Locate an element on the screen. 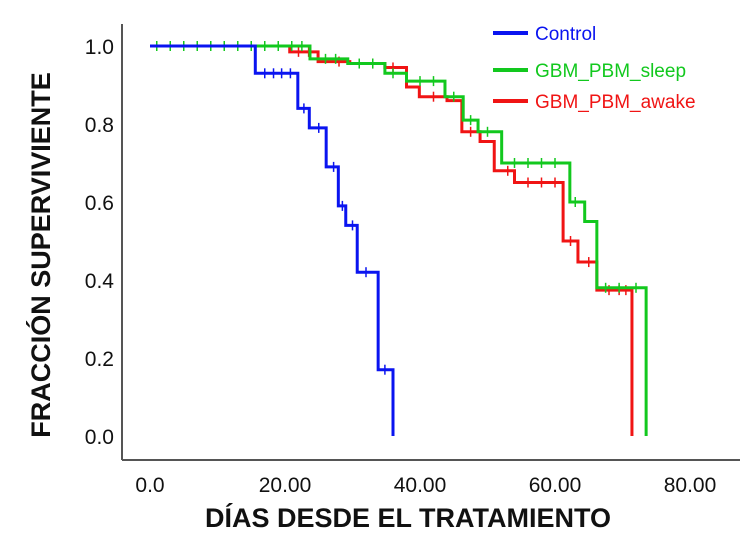  y-tick-label: 0.8 is located at coordinates (99, 125).